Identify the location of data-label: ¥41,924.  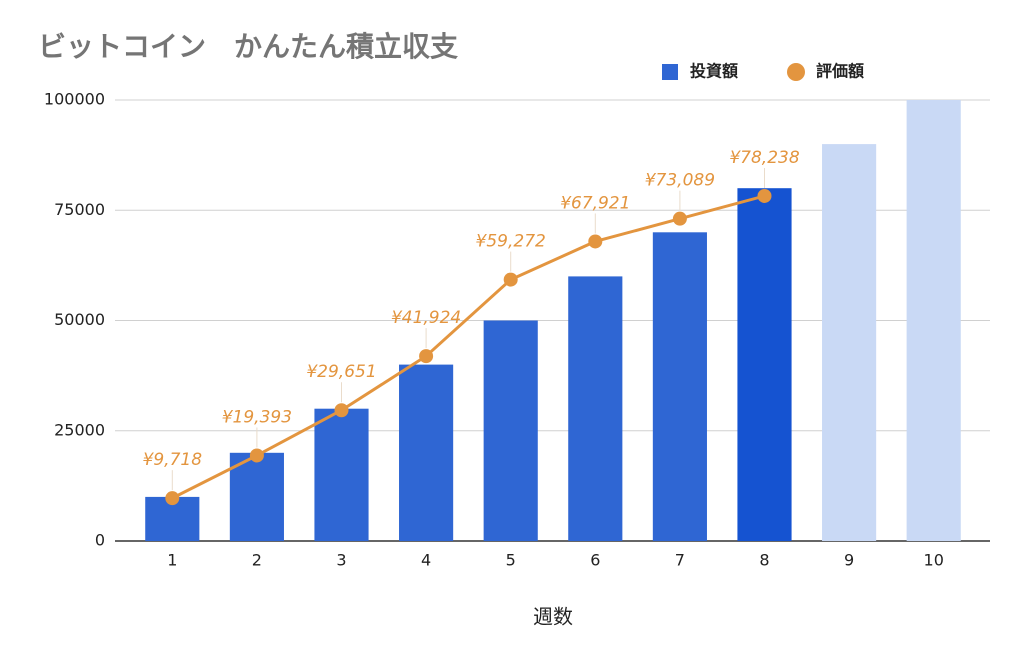
(426, 318).